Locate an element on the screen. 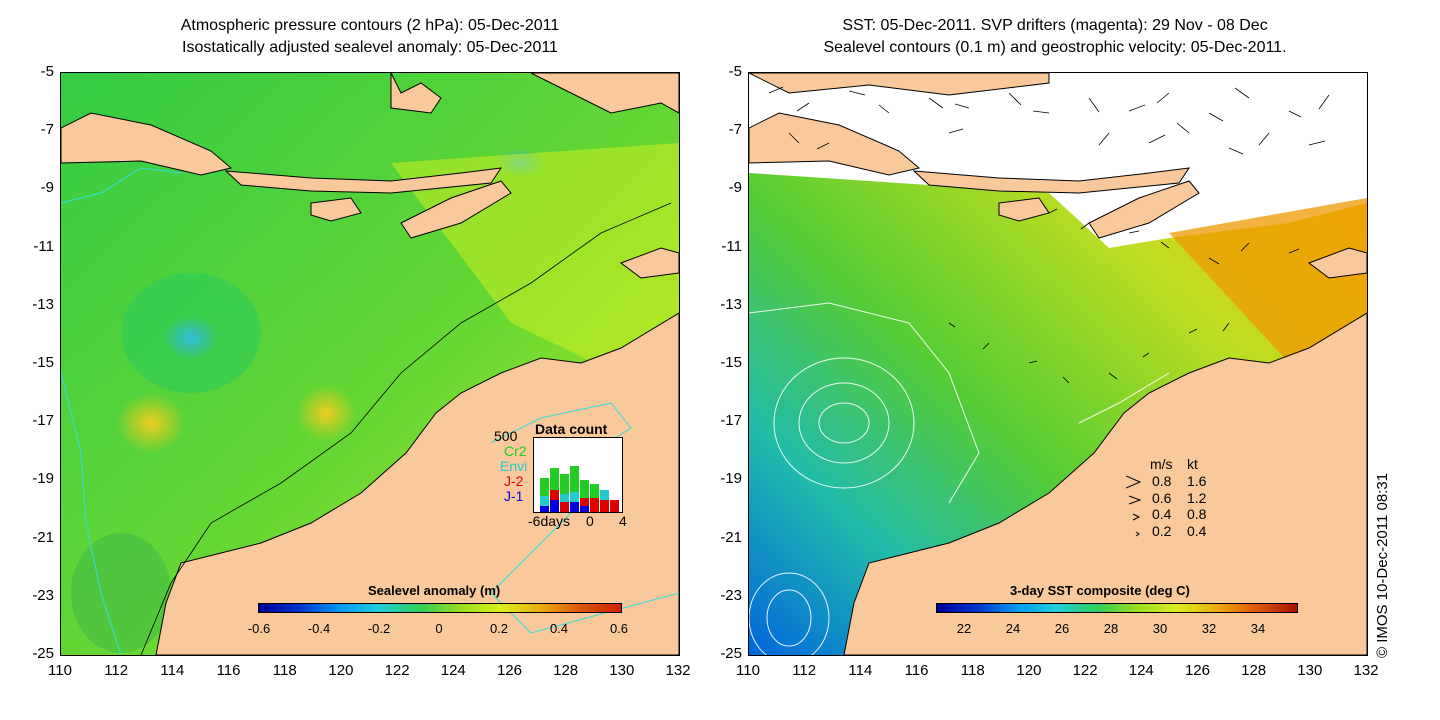 The height and width of the screenshot is (720, 1440). left-y-tick: -7 is located at coordinates (47, 130).